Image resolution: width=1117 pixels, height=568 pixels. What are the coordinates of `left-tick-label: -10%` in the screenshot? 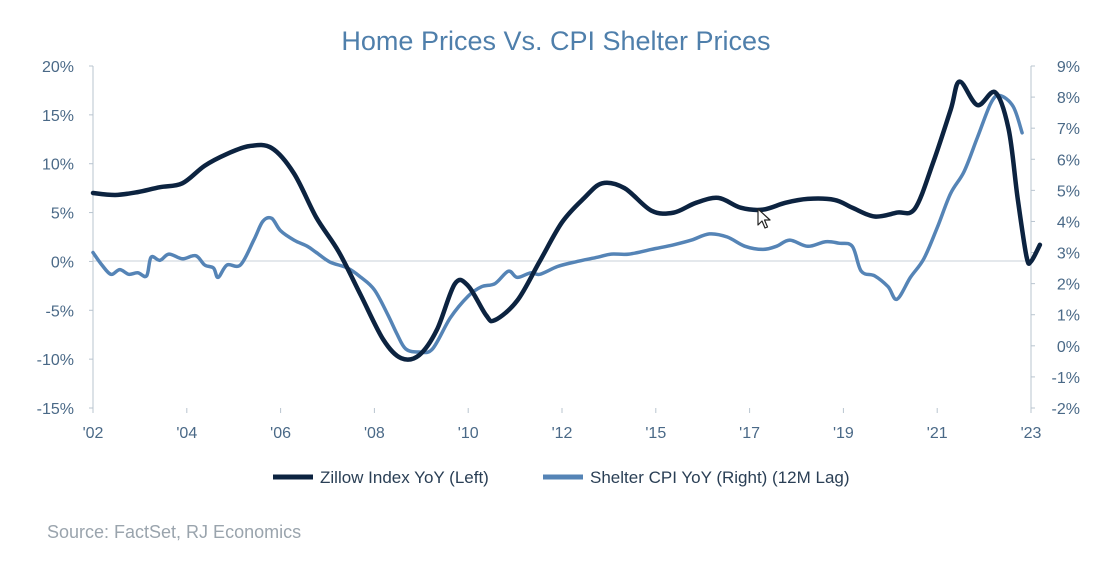 It's located at (55, 360).